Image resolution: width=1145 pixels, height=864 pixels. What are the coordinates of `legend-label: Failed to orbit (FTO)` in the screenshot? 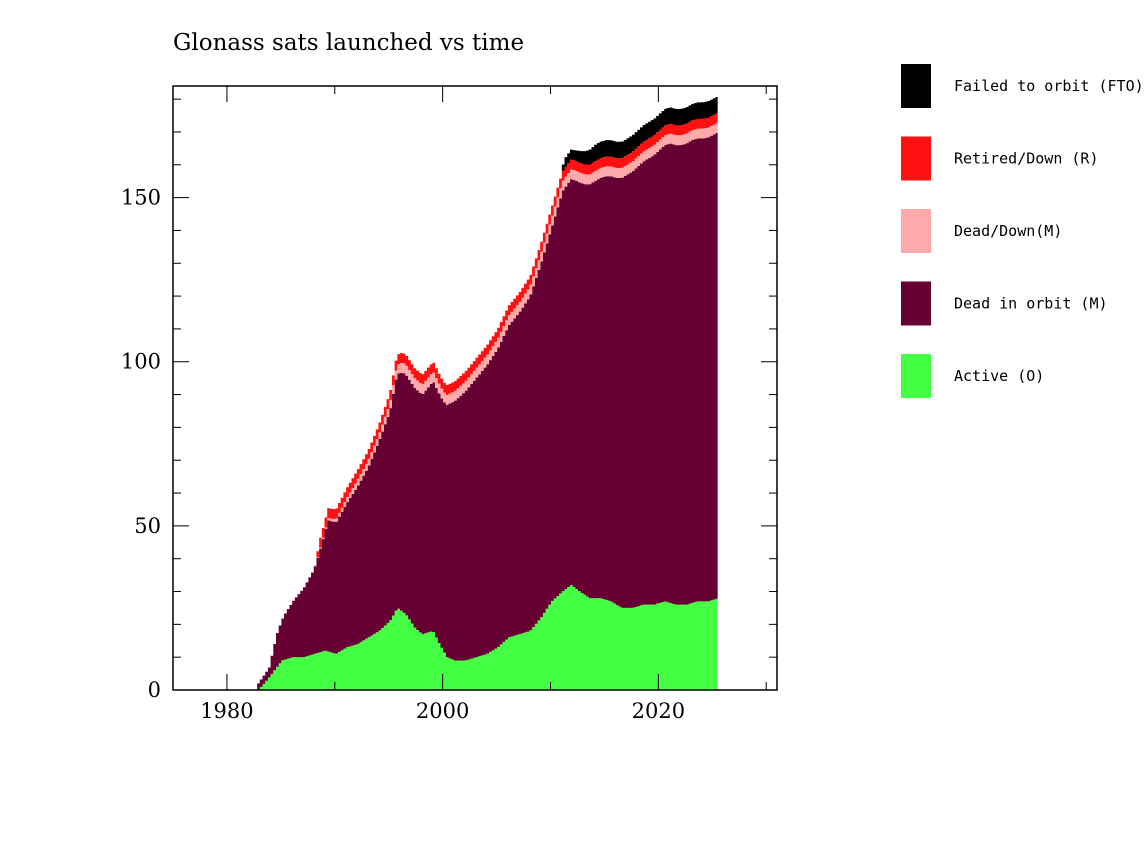 It's located at (1049, 86).